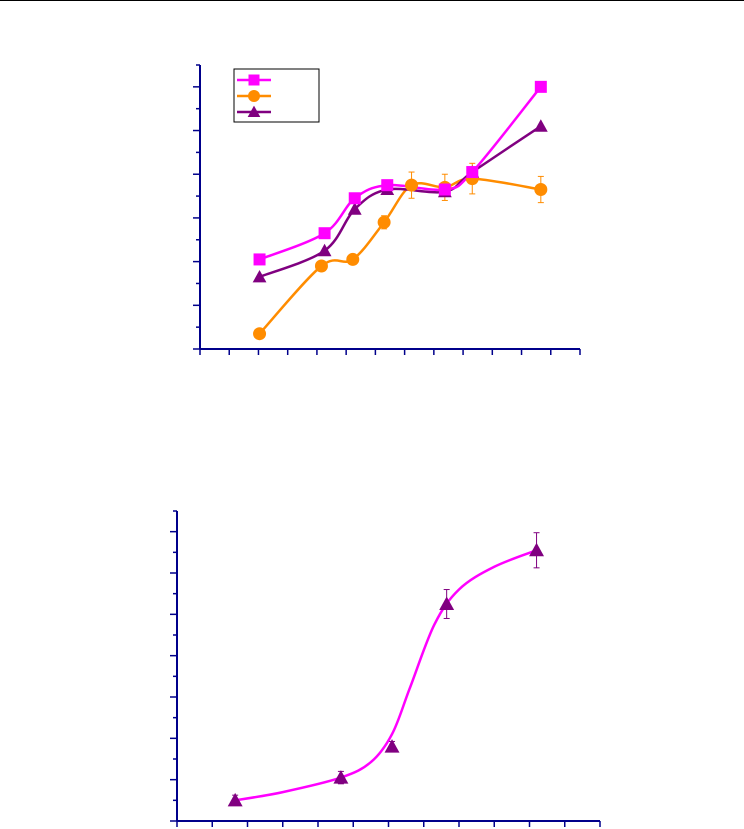 The width and height of the screenshot is (744, 829). I want to click on top-rule, so click(372, 0).